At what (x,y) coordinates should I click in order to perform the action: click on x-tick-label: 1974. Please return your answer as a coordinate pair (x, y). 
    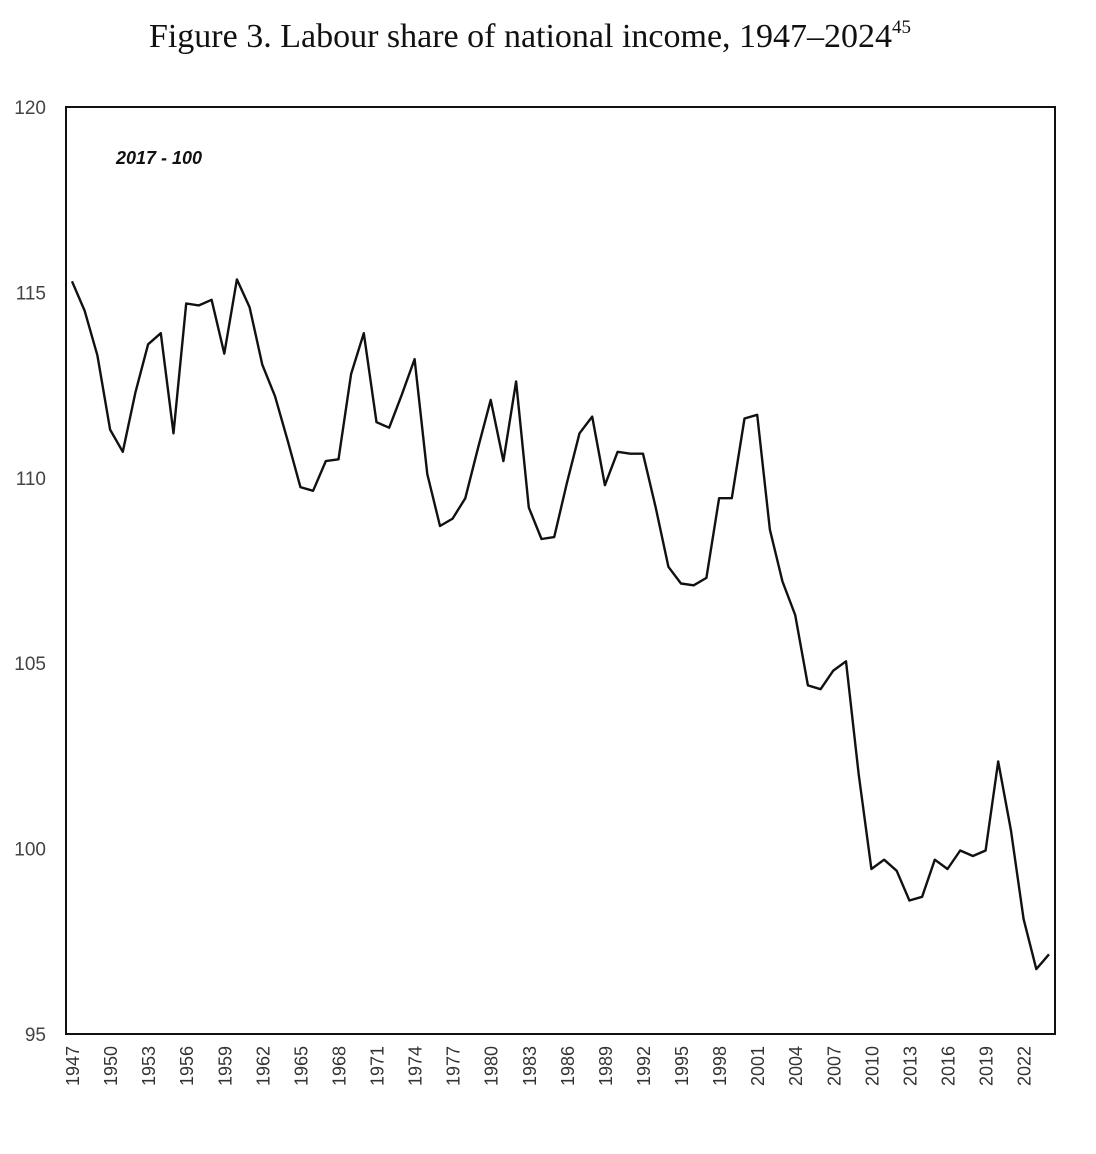
    Looking at the image, I should click on (416, 1066).